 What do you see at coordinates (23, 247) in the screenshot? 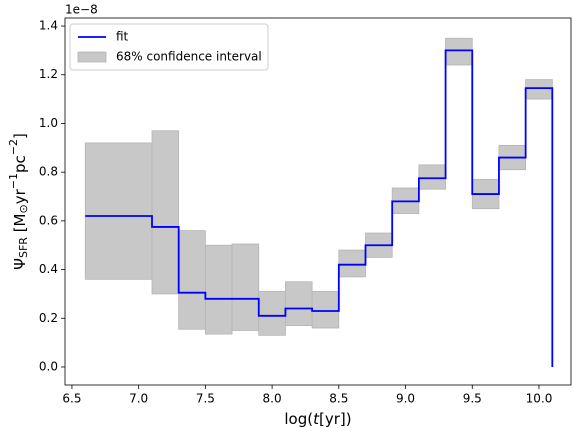
I see `y-label-part: SFR` at bounding box center [23, 247].